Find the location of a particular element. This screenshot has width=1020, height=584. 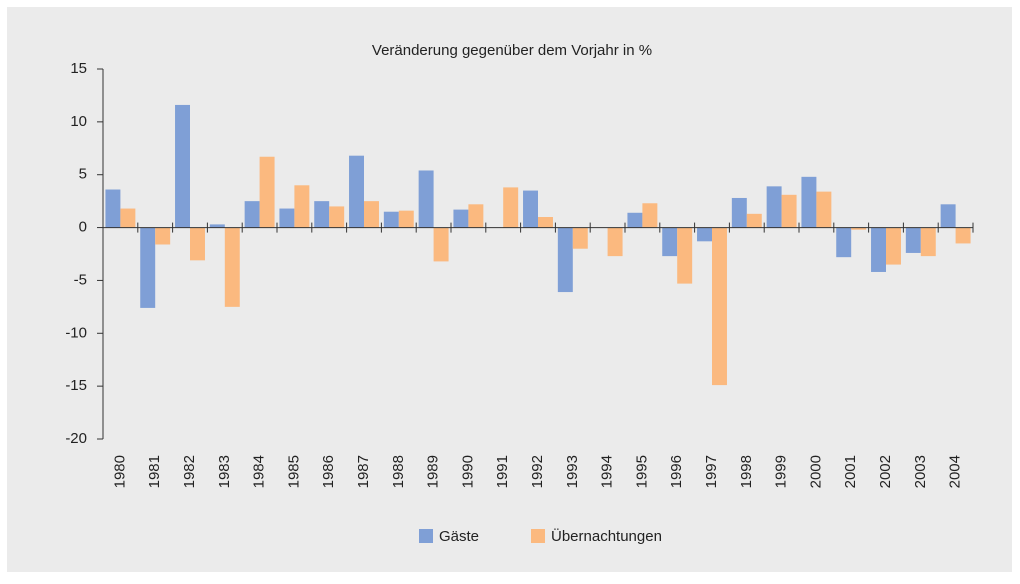

x-tick-label: 1989 is located at coordinates (433, 471).